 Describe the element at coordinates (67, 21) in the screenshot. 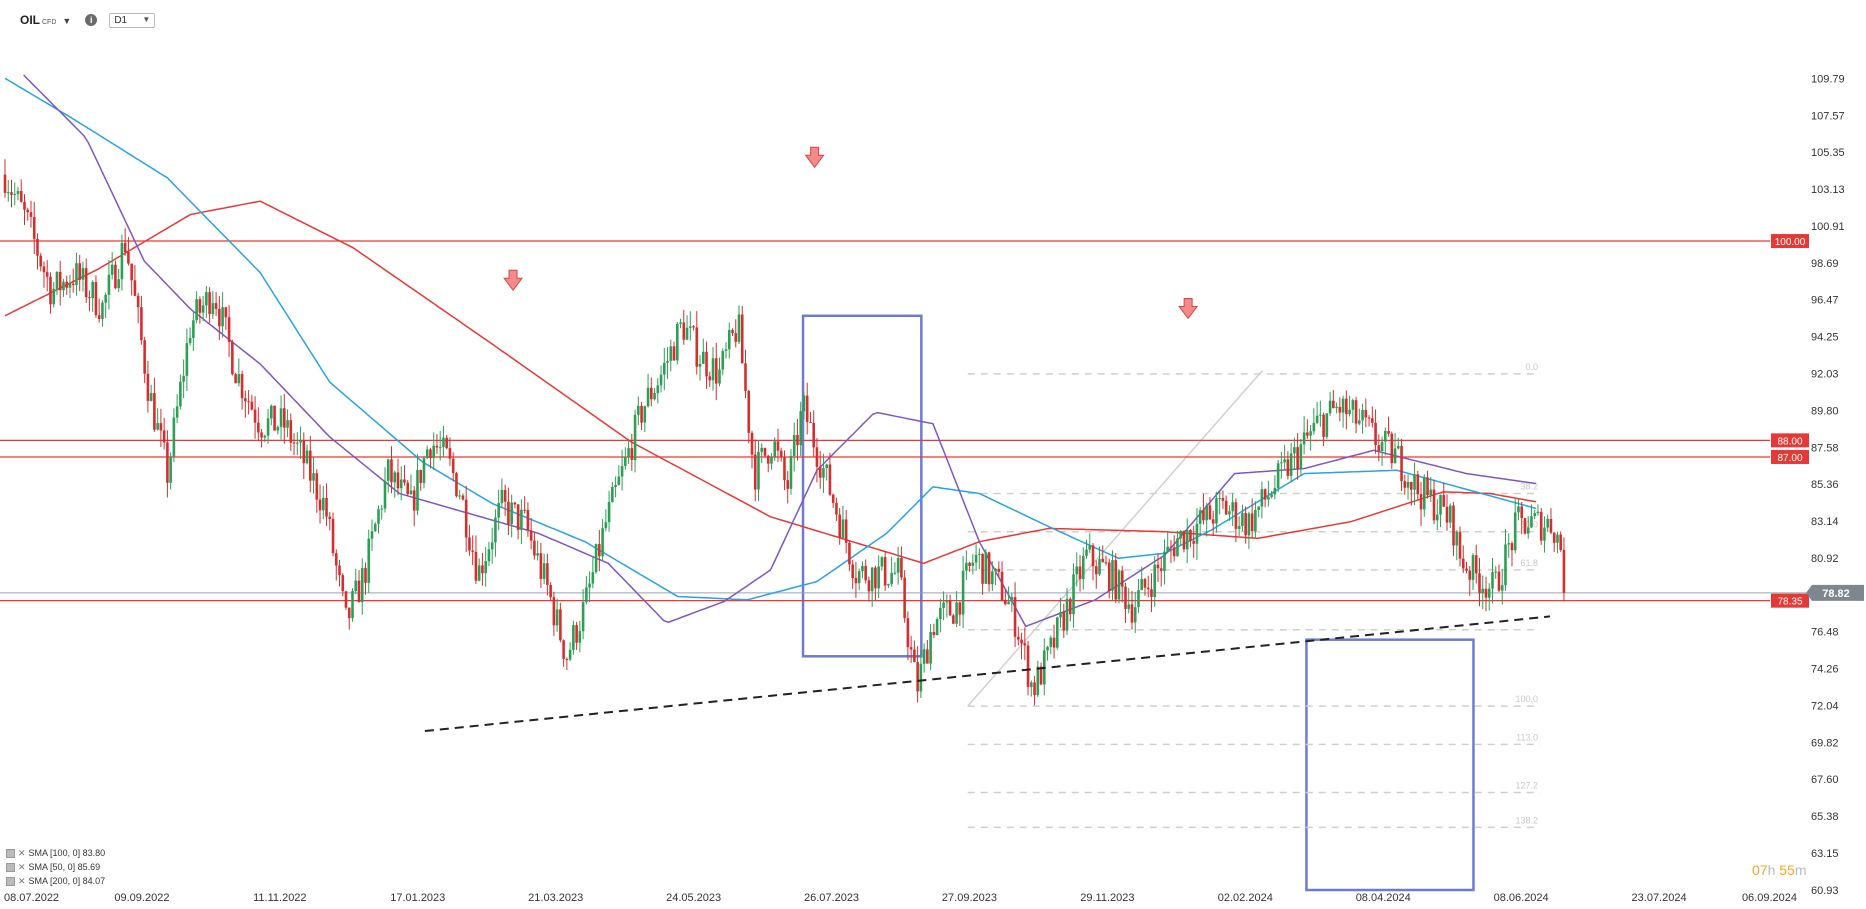

I see `chevron-down-icon: ▼` at that location.